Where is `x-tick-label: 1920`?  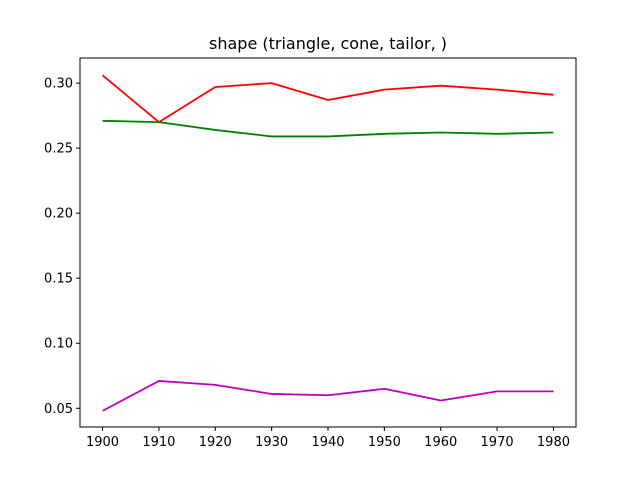
x-tick-label: 1920 is located at coordinates (215, 442).